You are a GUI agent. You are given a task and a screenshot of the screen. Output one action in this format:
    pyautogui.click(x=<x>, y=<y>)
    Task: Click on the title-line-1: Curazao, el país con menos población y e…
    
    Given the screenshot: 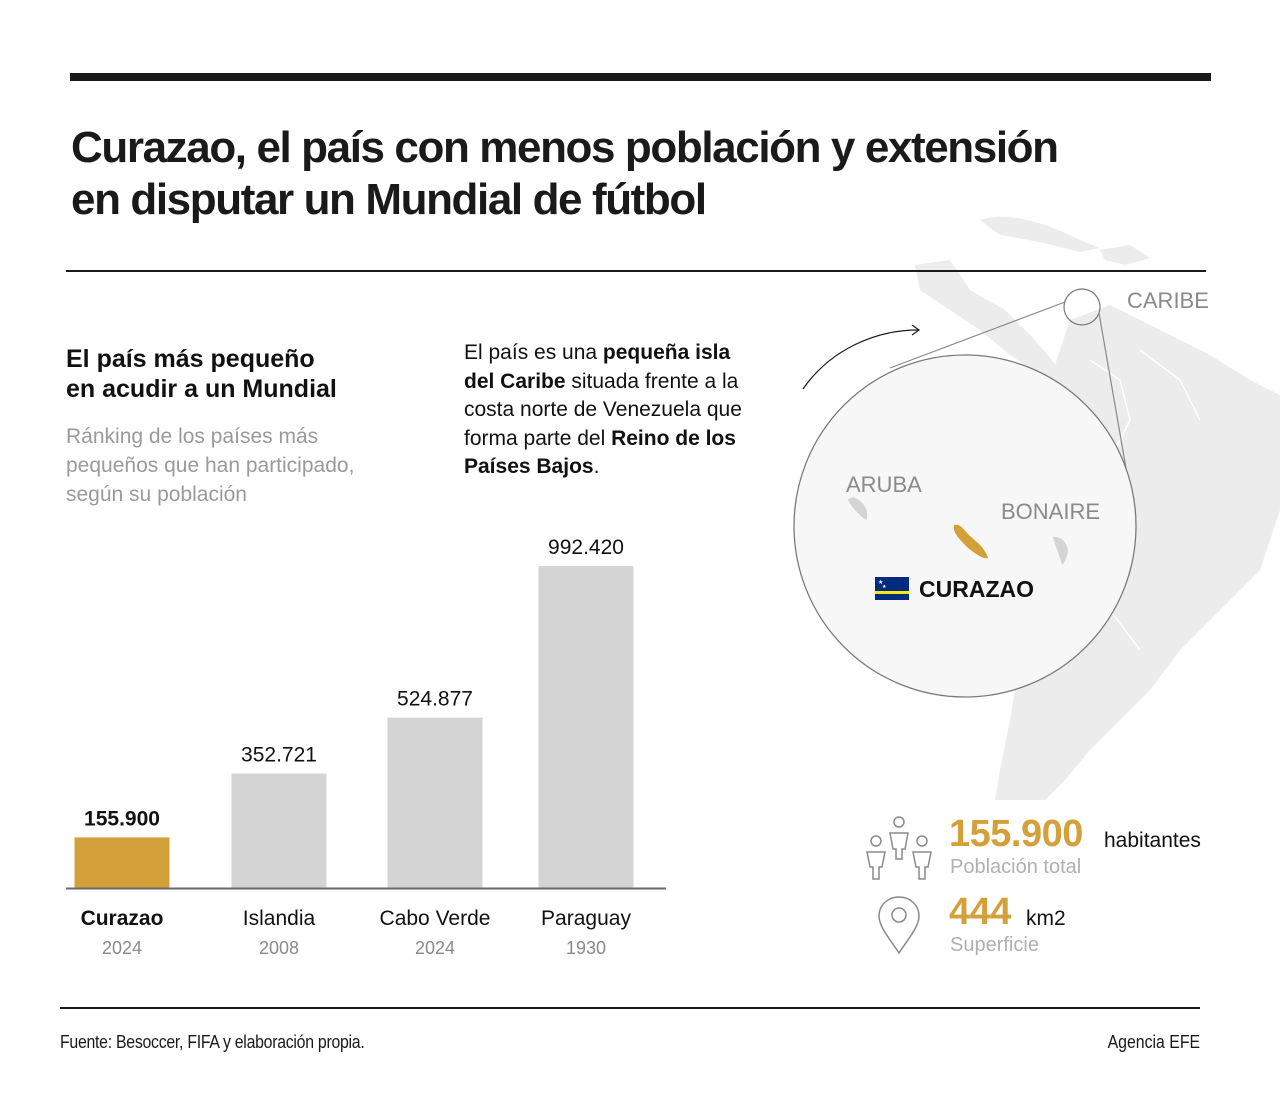 What is the action you would take?
    pyautogui.click(x=565, y=147)
    